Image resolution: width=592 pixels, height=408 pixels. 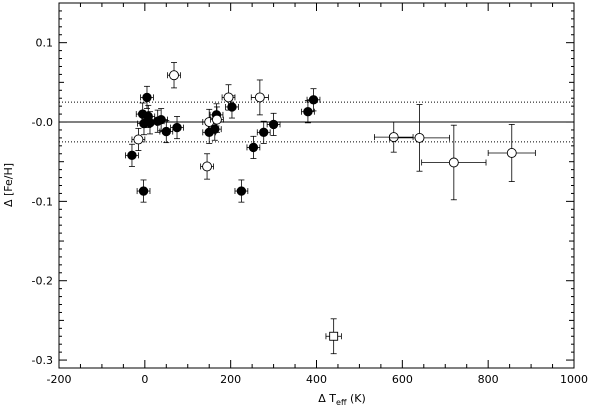 What do you see at coordinates (42, 281) in the screenshot?
I see `y-tick-label: -0.2` at bounding box center [42, 281].